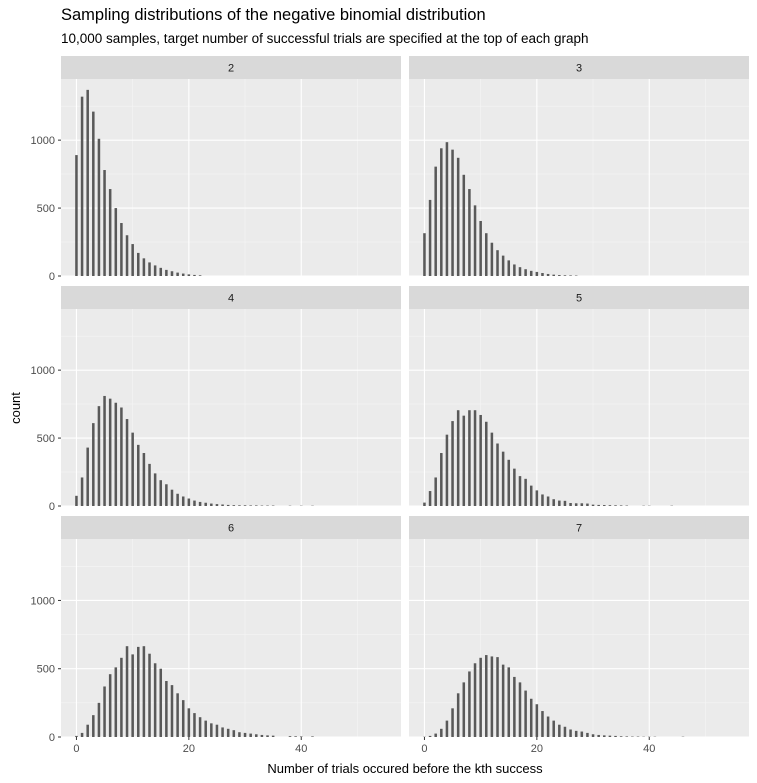 This screenshot has width=757, height=783. Describe the element at coordinates (649, 749) in the screenshot. I see `x-tick-label: 40` at that location.